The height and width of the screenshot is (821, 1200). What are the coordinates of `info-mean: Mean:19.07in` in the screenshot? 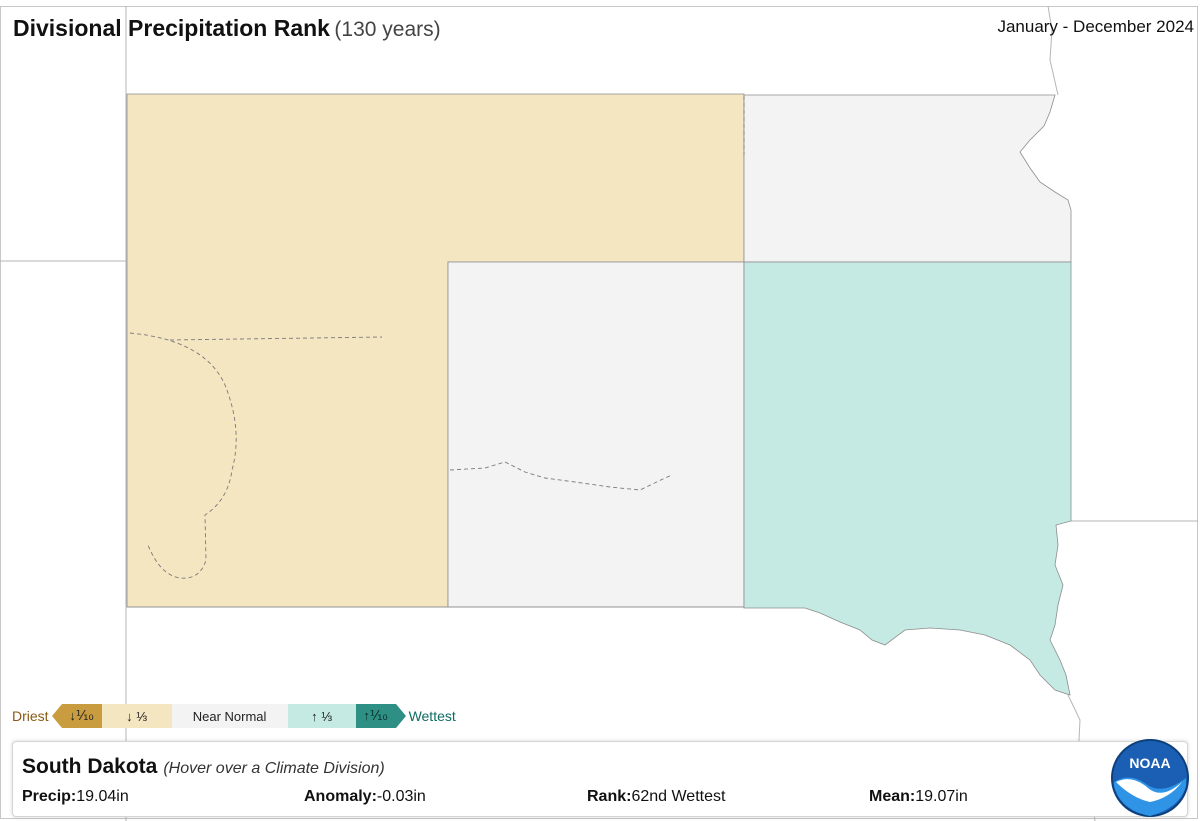 It's located at (918, 797).